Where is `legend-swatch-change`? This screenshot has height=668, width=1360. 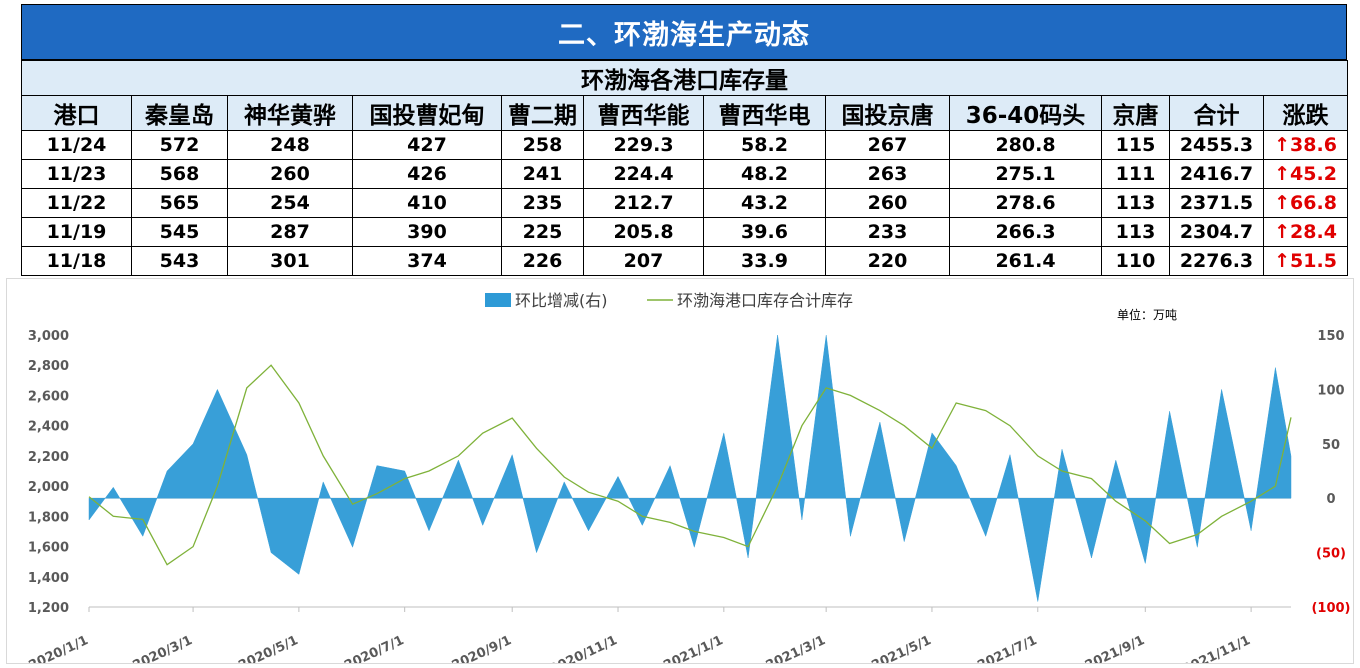 legend-swatch-change is located at coordinates (498, 300).